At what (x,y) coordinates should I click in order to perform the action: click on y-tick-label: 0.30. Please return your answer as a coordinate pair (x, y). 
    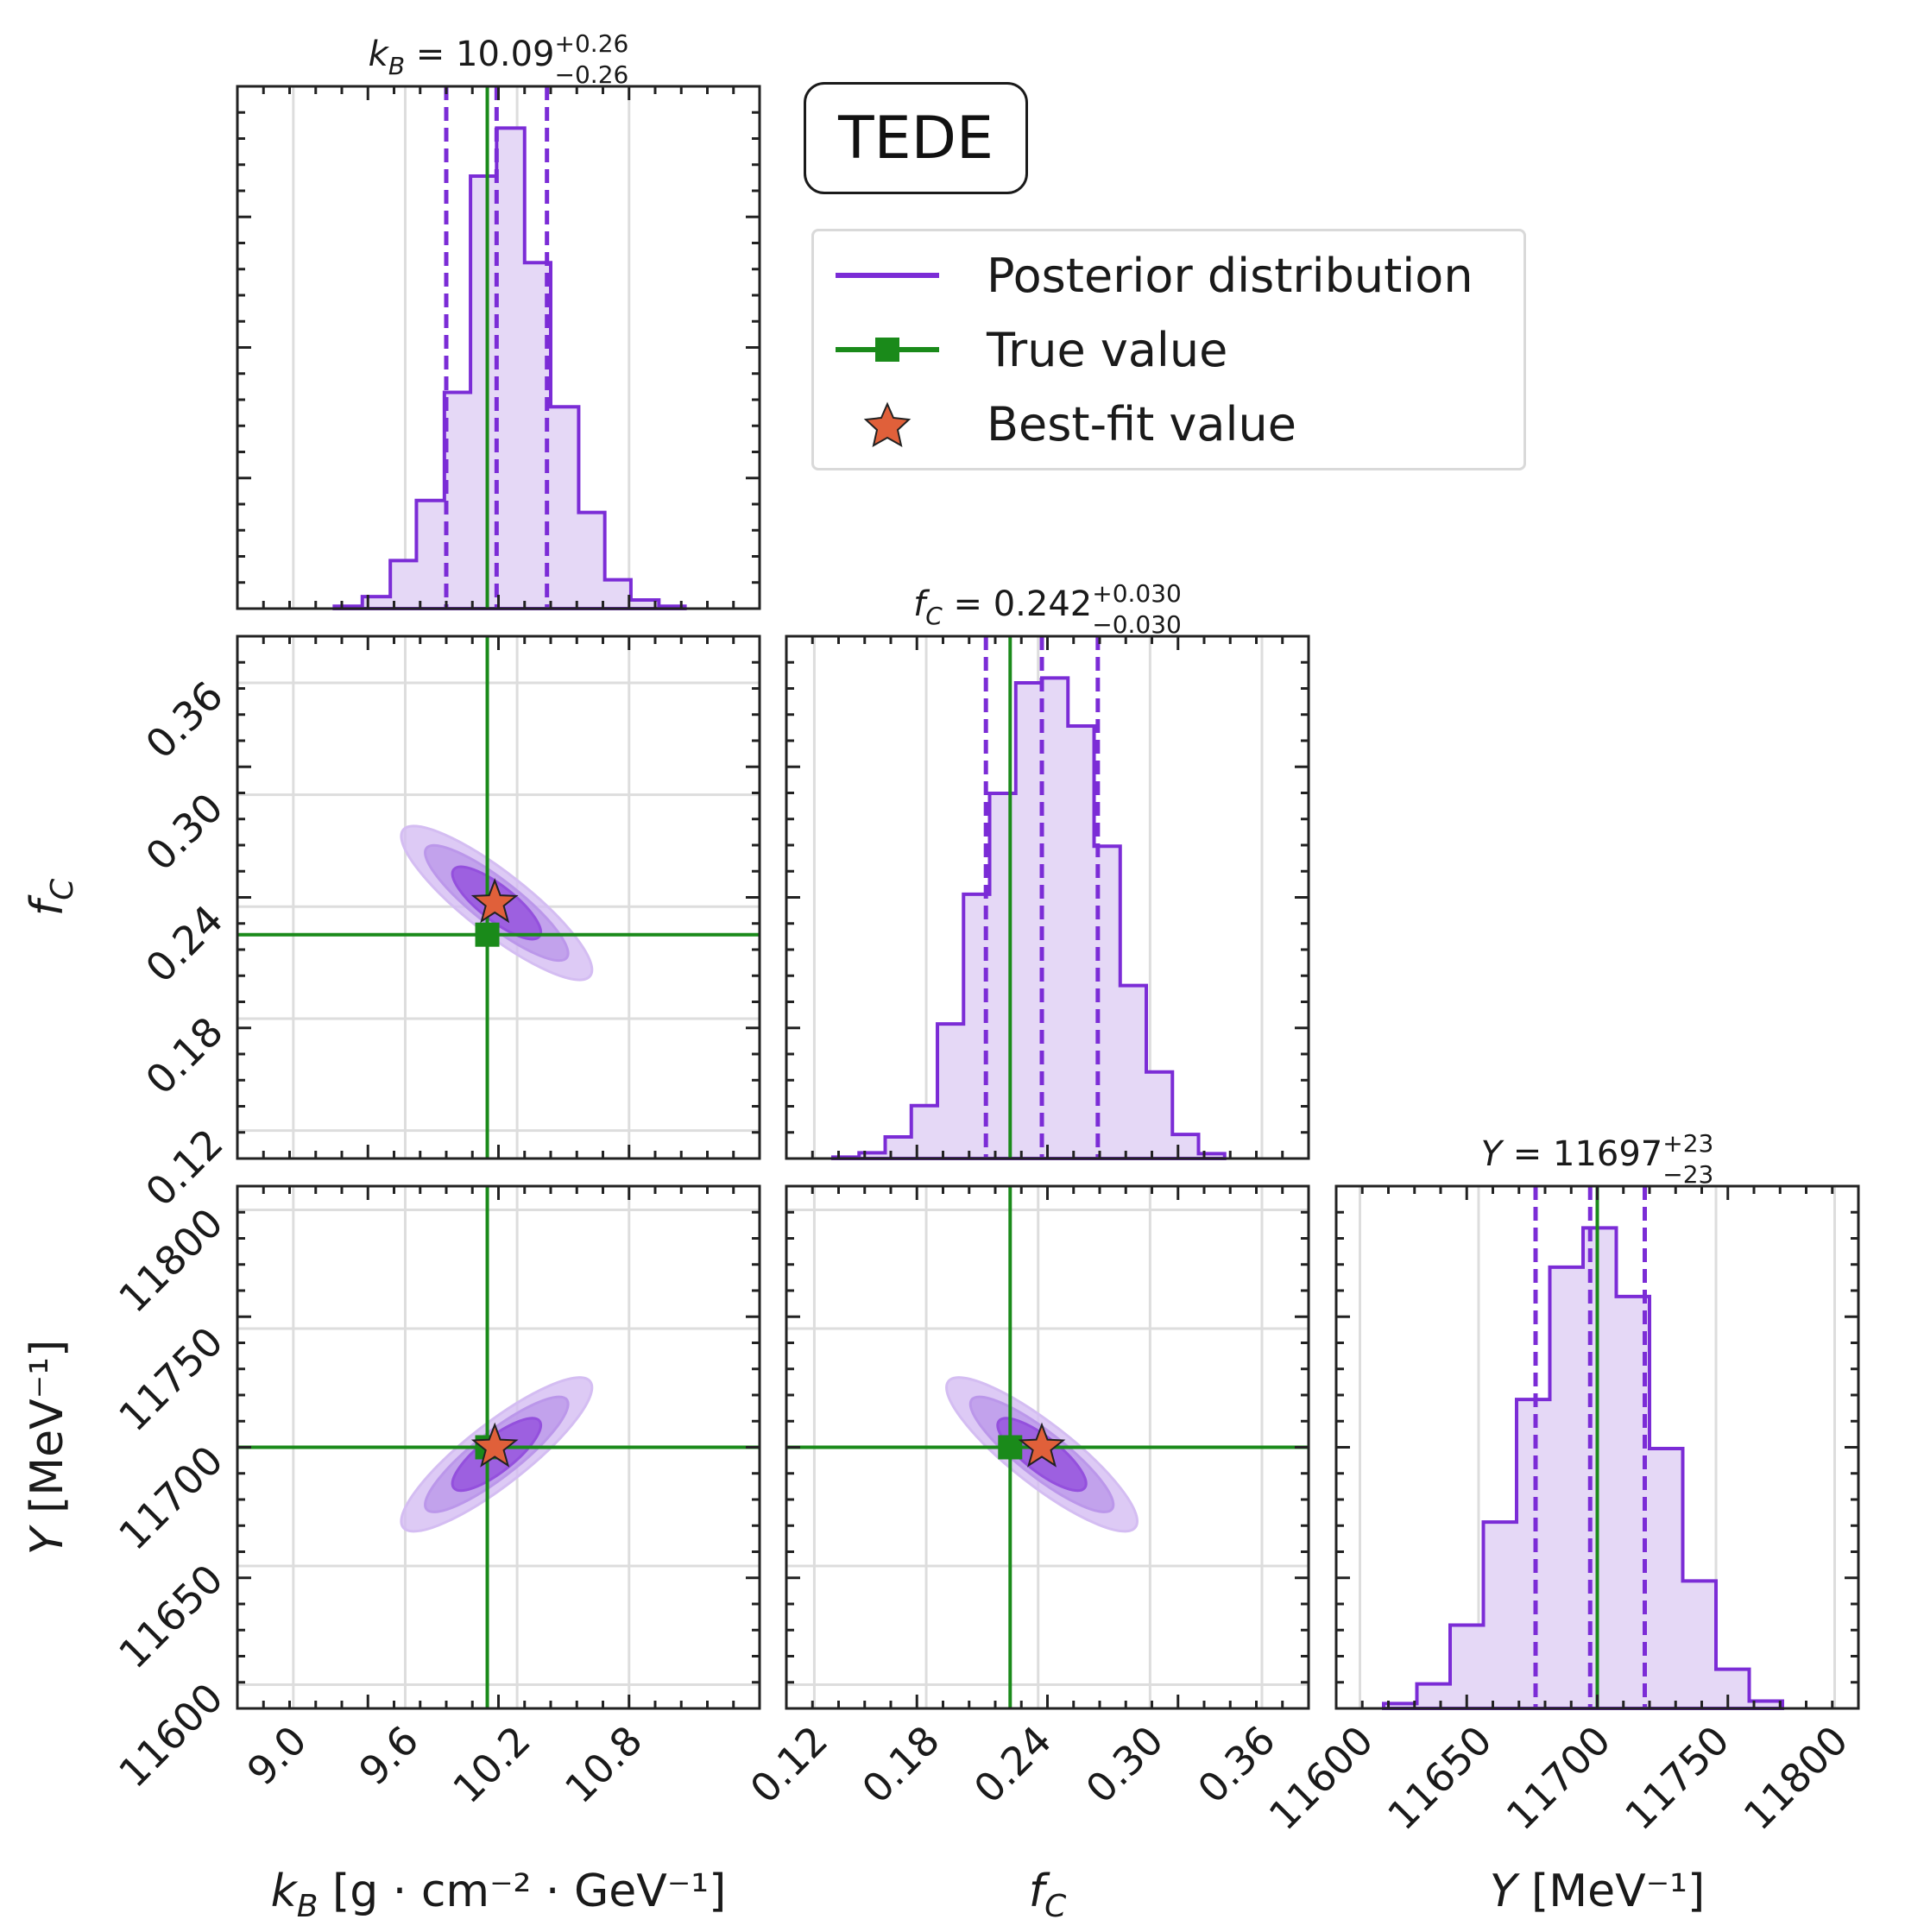
    Looking at the image, I should click on (184, 832).